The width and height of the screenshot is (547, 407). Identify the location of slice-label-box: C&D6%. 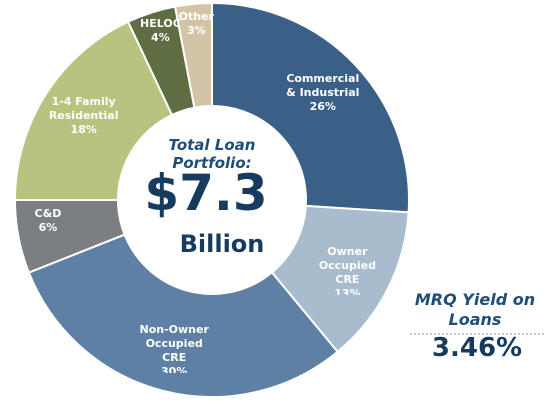
(48, 221).